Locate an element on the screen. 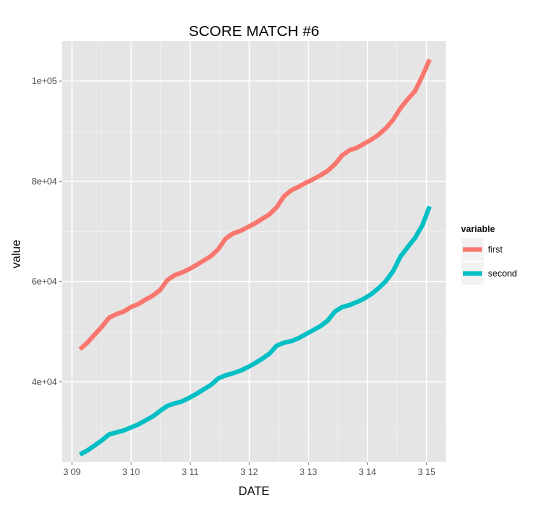 The image size is (554, 508). legend-item-second: second is located at coordinates (488, 273).